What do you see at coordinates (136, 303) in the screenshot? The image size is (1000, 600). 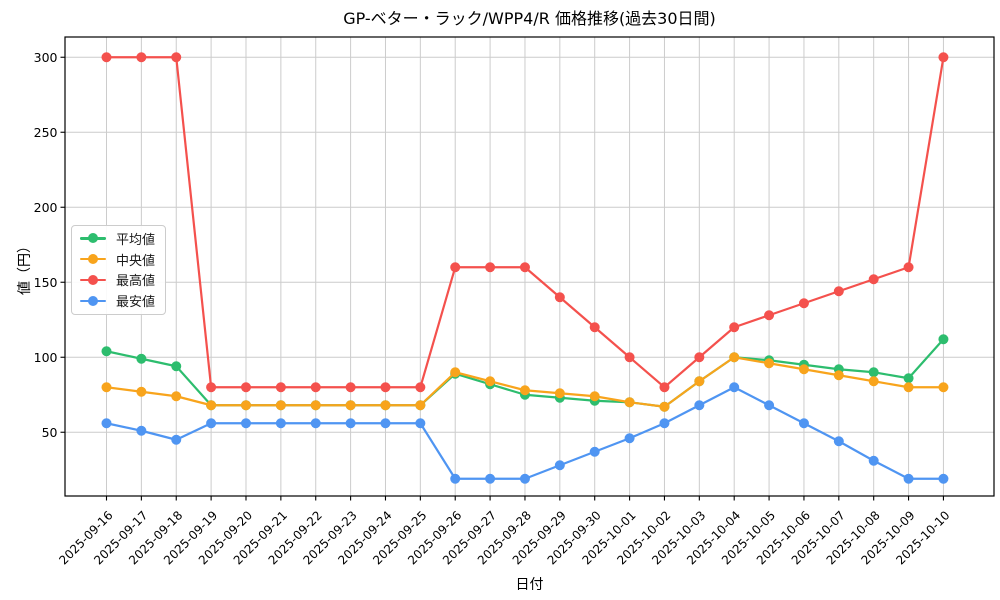 I see `legend-label-min: 最安値` at bounding box center [136, 303].